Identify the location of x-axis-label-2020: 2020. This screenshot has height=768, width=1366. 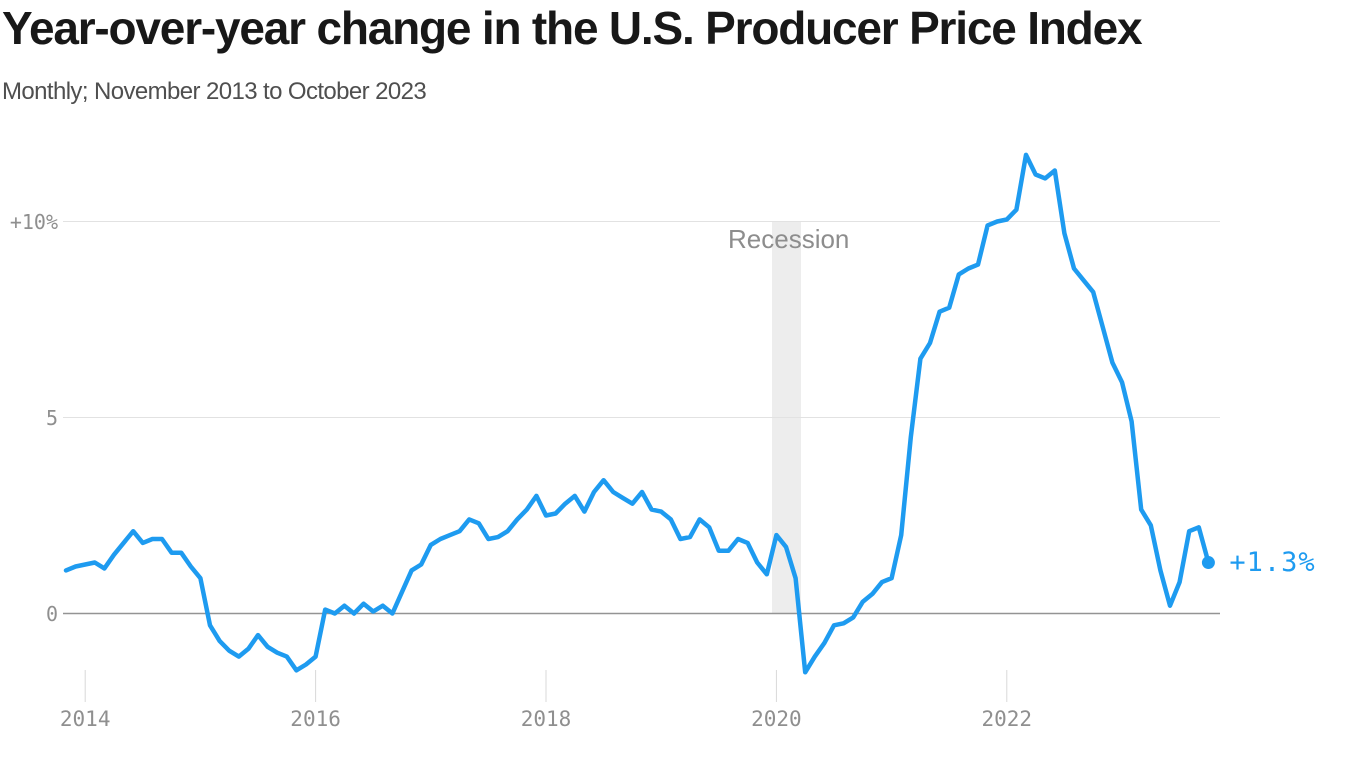
(776, 719).